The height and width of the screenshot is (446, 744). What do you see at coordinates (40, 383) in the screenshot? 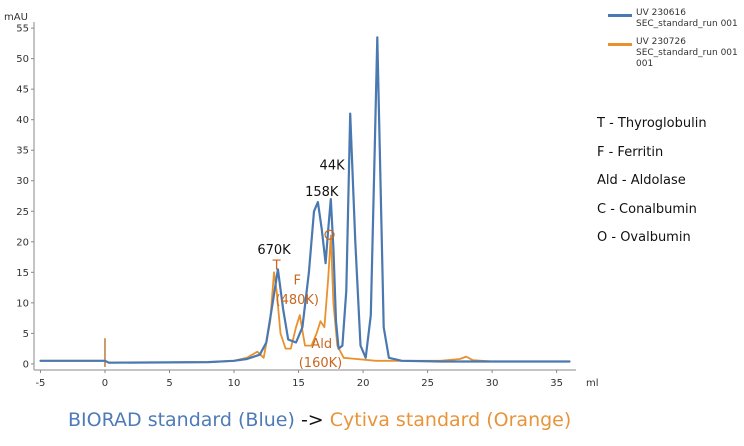
I see `x-tick-label: -5` at bounding box center [40, 383].